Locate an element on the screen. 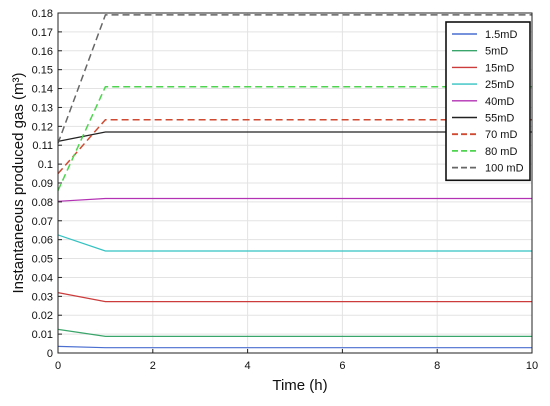  x-tick-label: 4 is located at coordinates (248, 366).